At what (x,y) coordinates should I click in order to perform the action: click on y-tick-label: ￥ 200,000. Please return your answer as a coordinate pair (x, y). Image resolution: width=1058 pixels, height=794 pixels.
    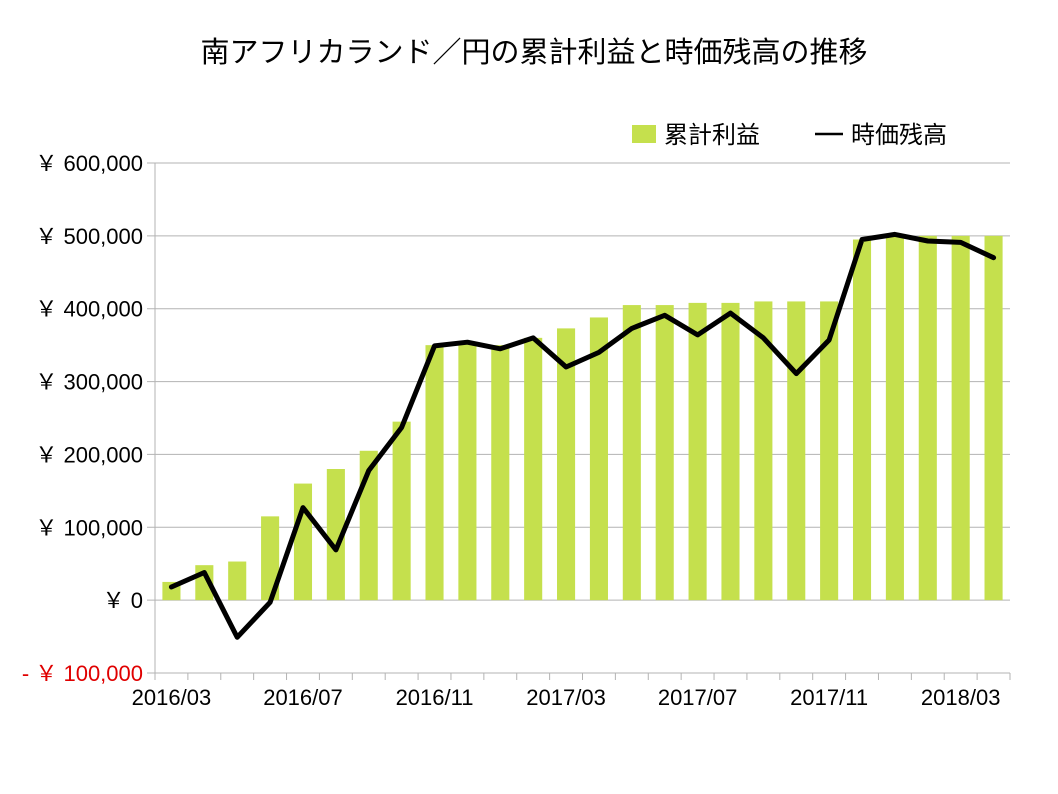
    Looking at the image, I should click on (89, 454).